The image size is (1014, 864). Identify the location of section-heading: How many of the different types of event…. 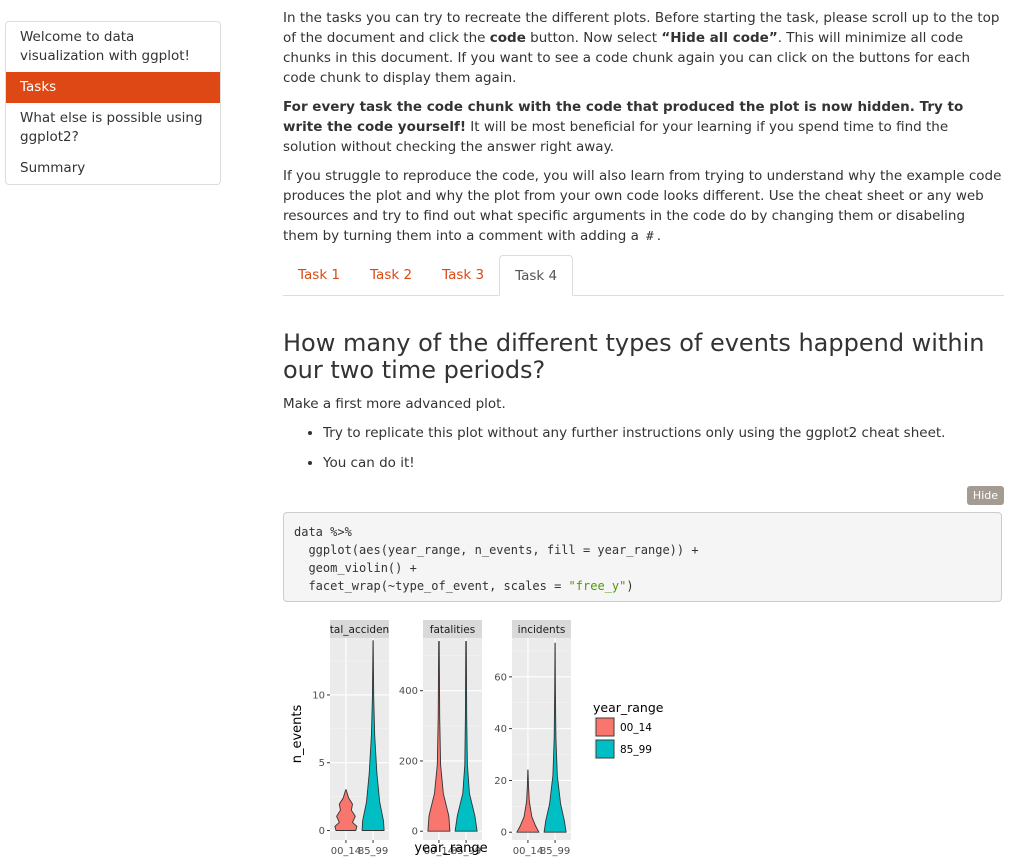
(634, 356).